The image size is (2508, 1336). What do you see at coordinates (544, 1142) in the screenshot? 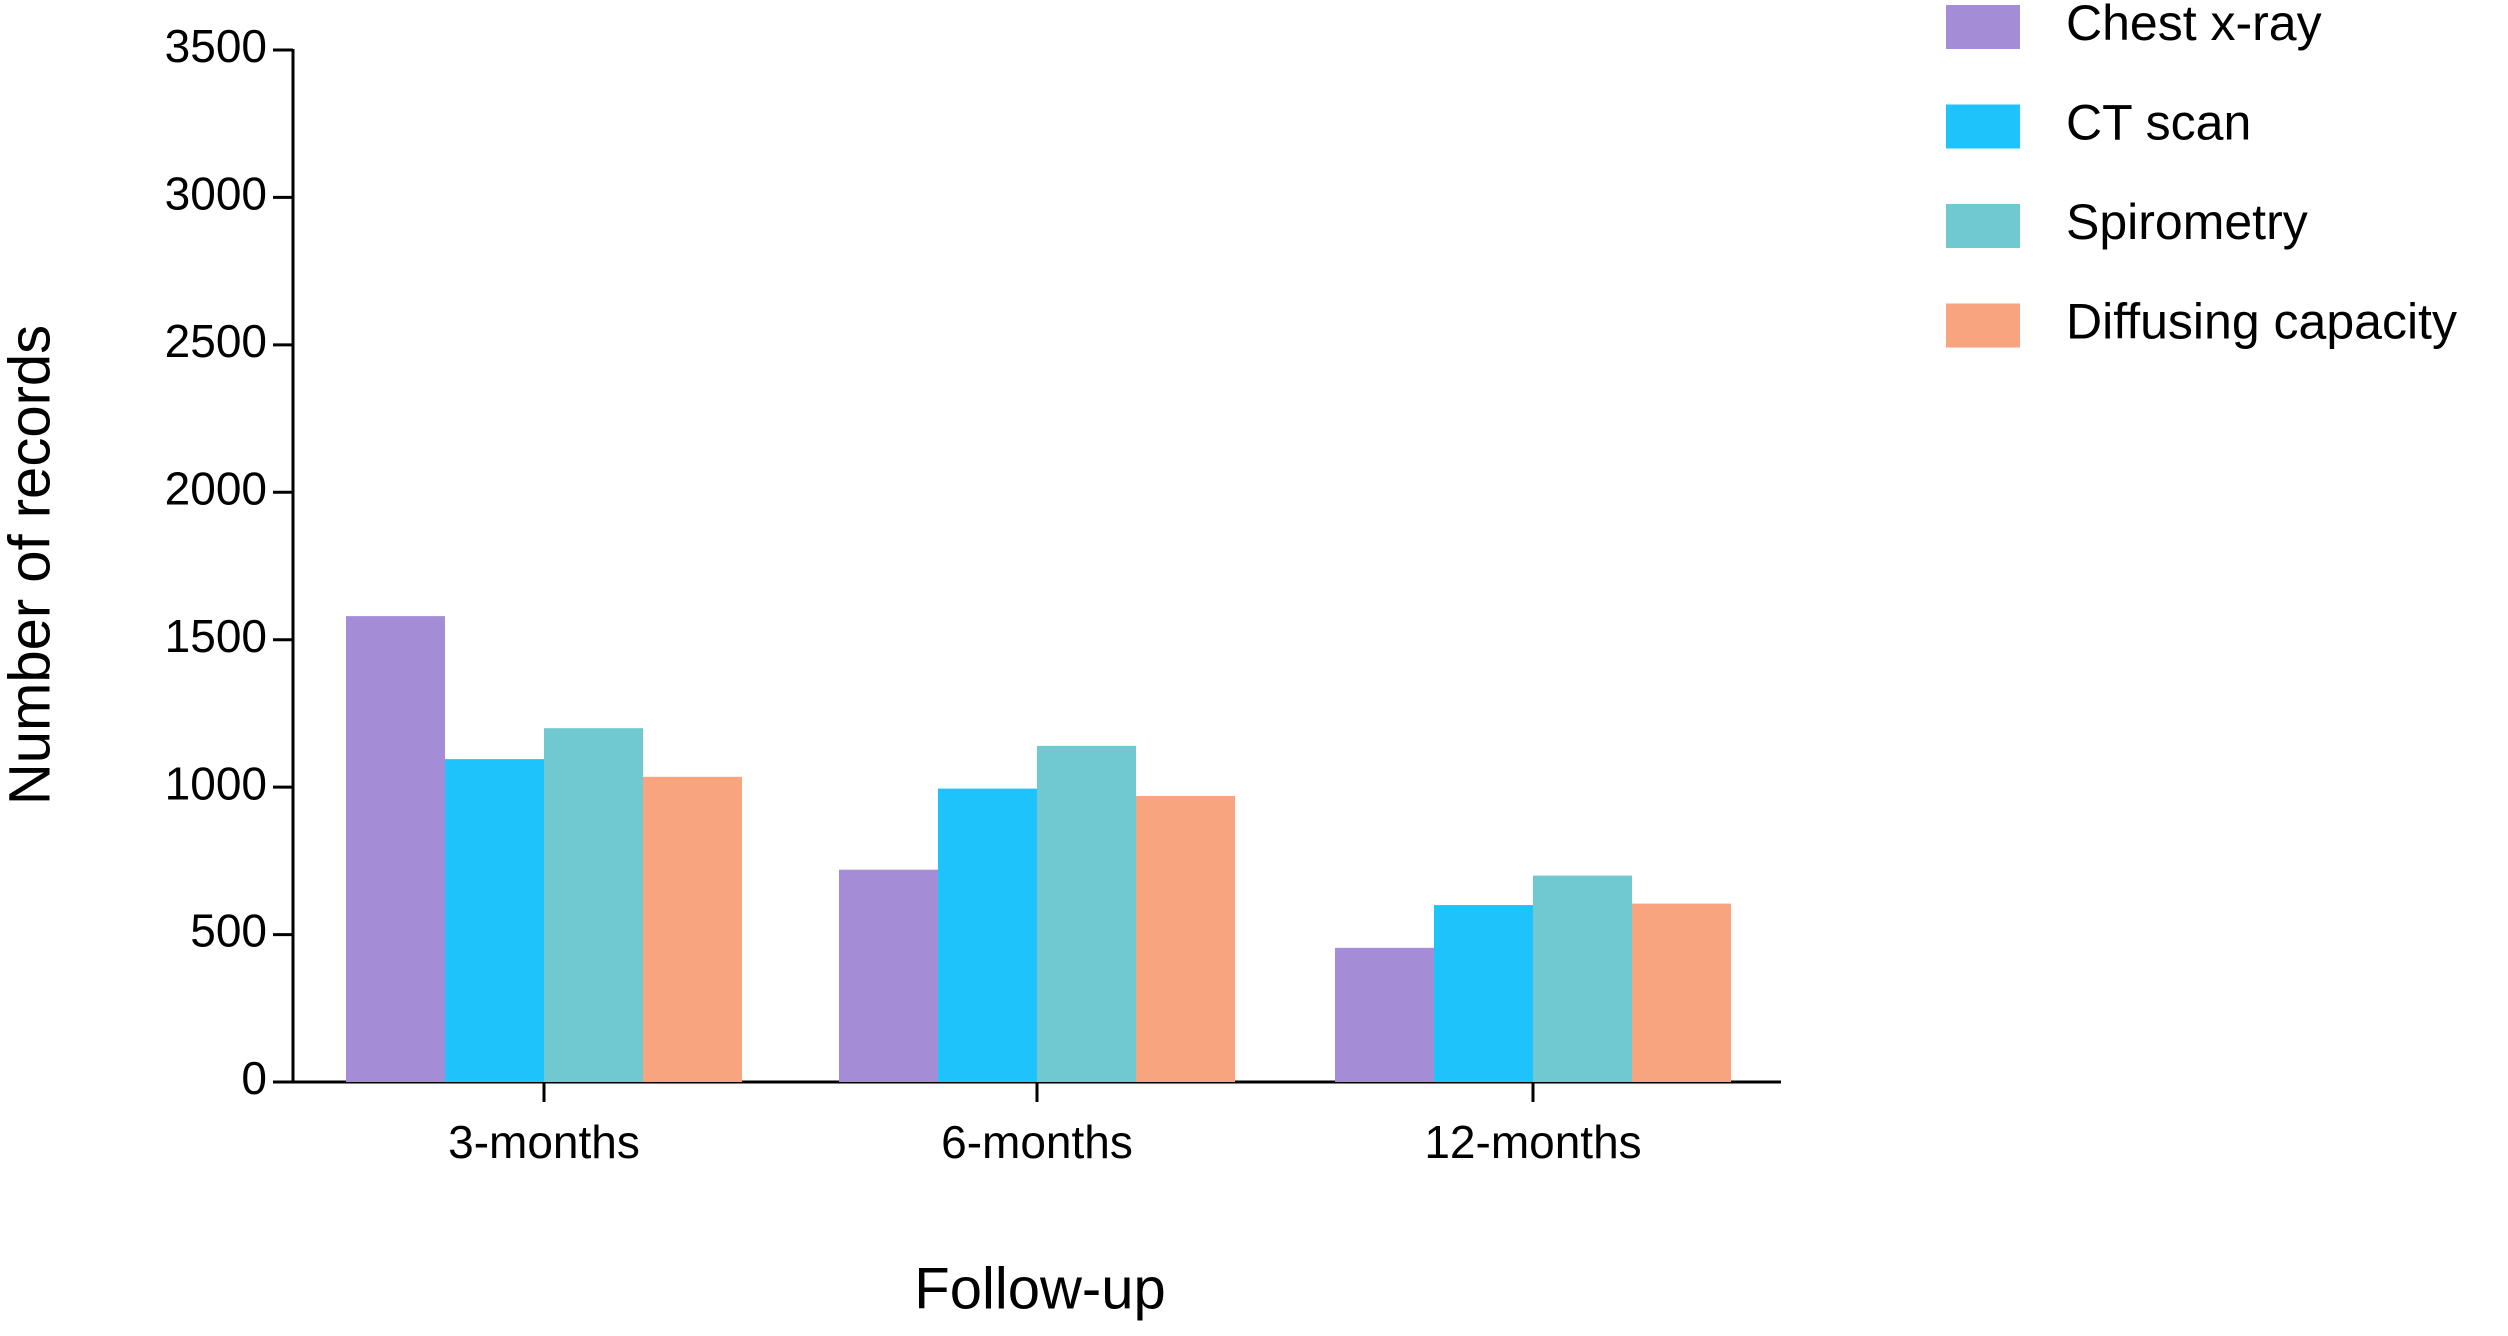
I see `x-tick-label: 3-months` at bounding box center [544, 1142].